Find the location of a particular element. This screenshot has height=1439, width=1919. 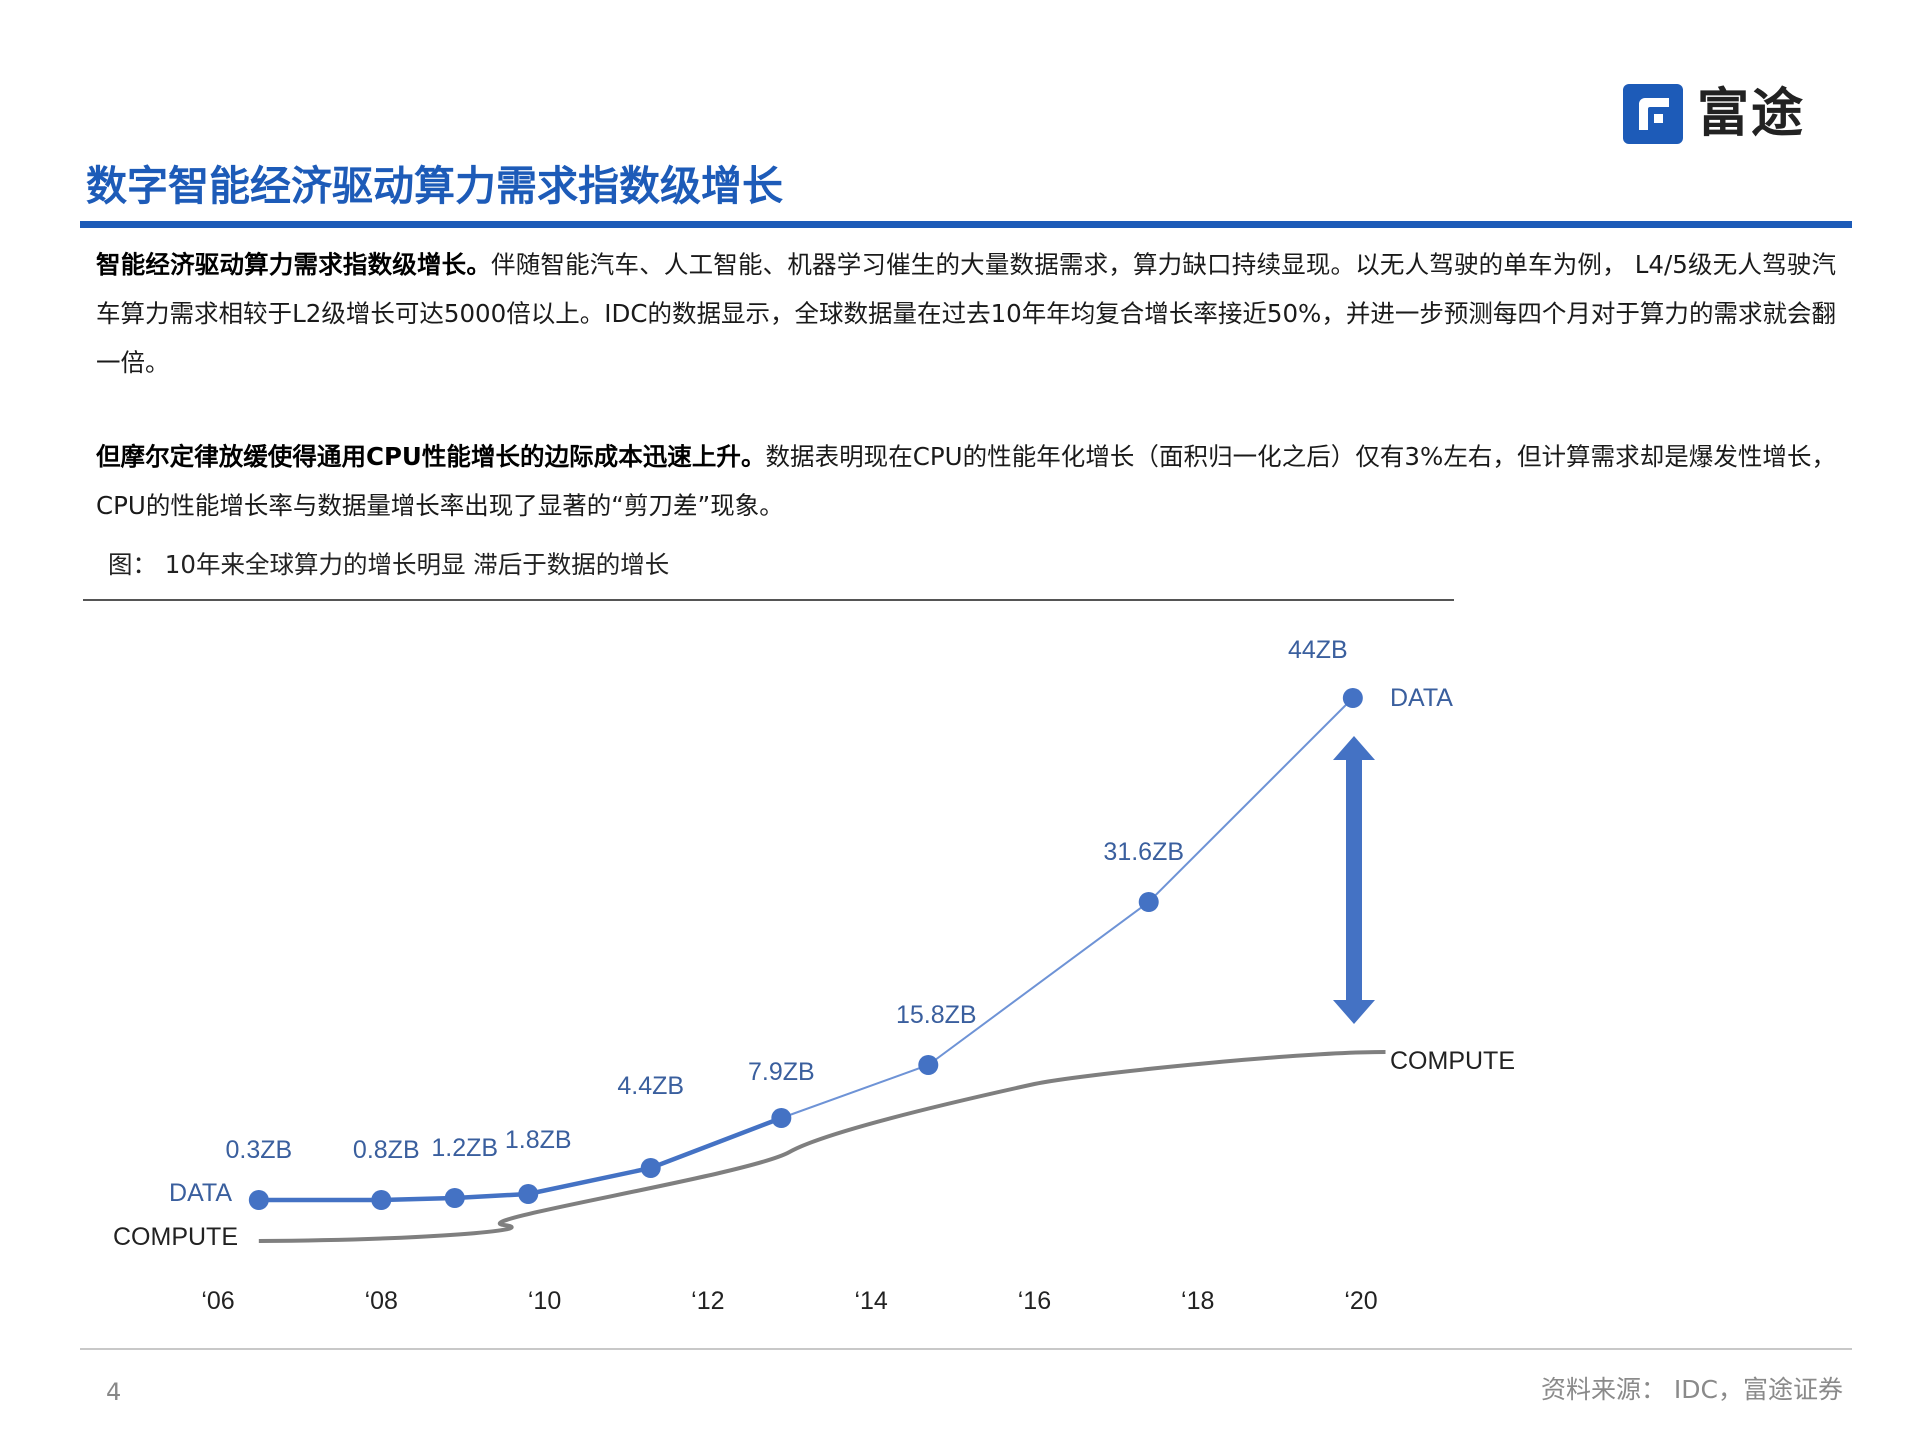

footer-divider is located at coordinates (966, 1349).